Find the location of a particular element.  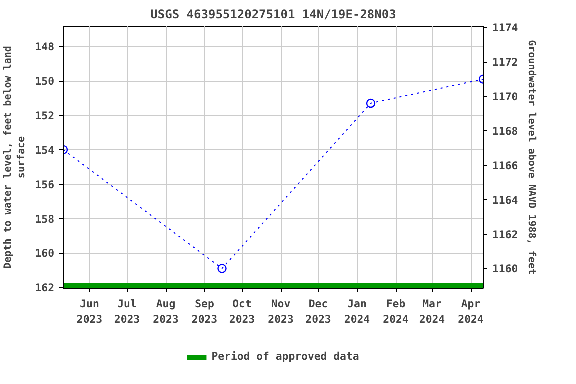

y2-tick-label: 1160 is located at coordinates (505, 269).